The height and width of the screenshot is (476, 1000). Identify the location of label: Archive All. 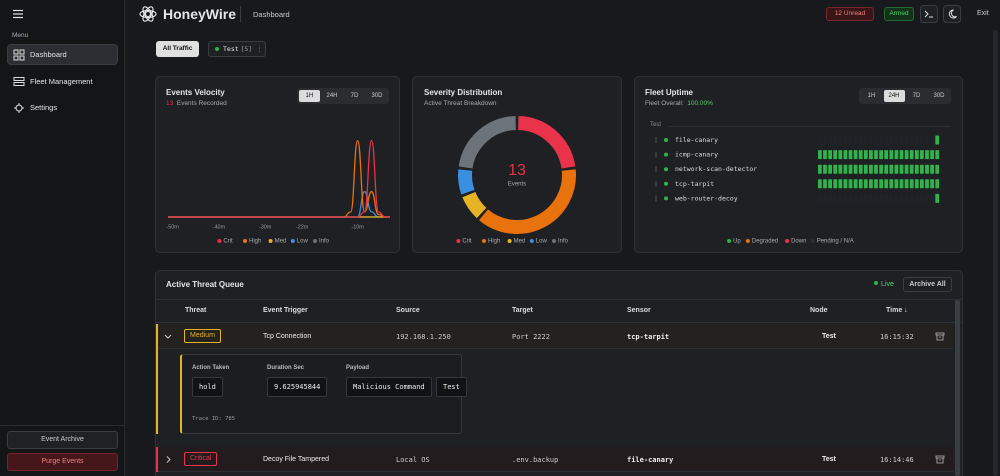
(927, 284).